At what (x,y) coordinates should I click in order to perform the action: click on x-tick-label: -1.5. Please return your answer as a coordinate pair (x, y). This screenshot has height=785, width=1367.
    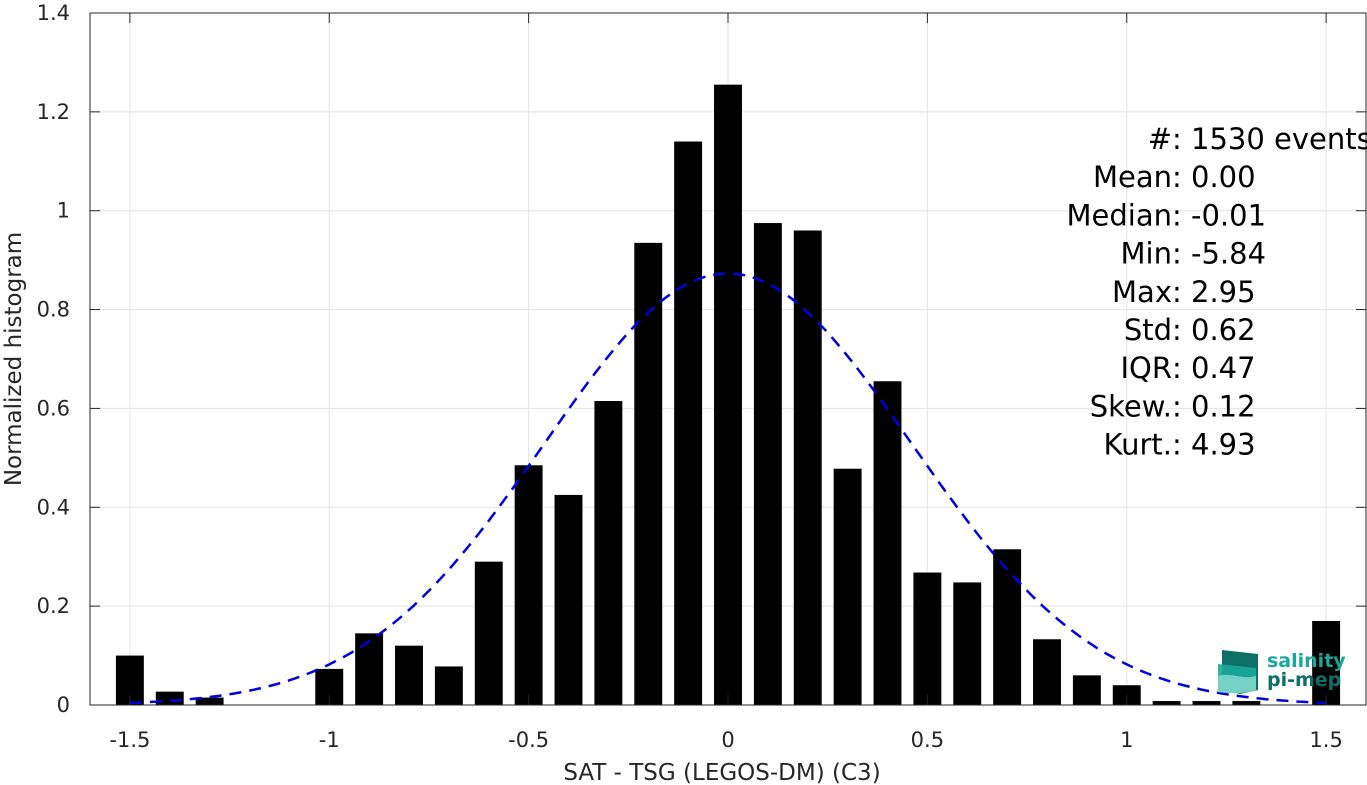
    Looking at the image, I should click on (129, 740).